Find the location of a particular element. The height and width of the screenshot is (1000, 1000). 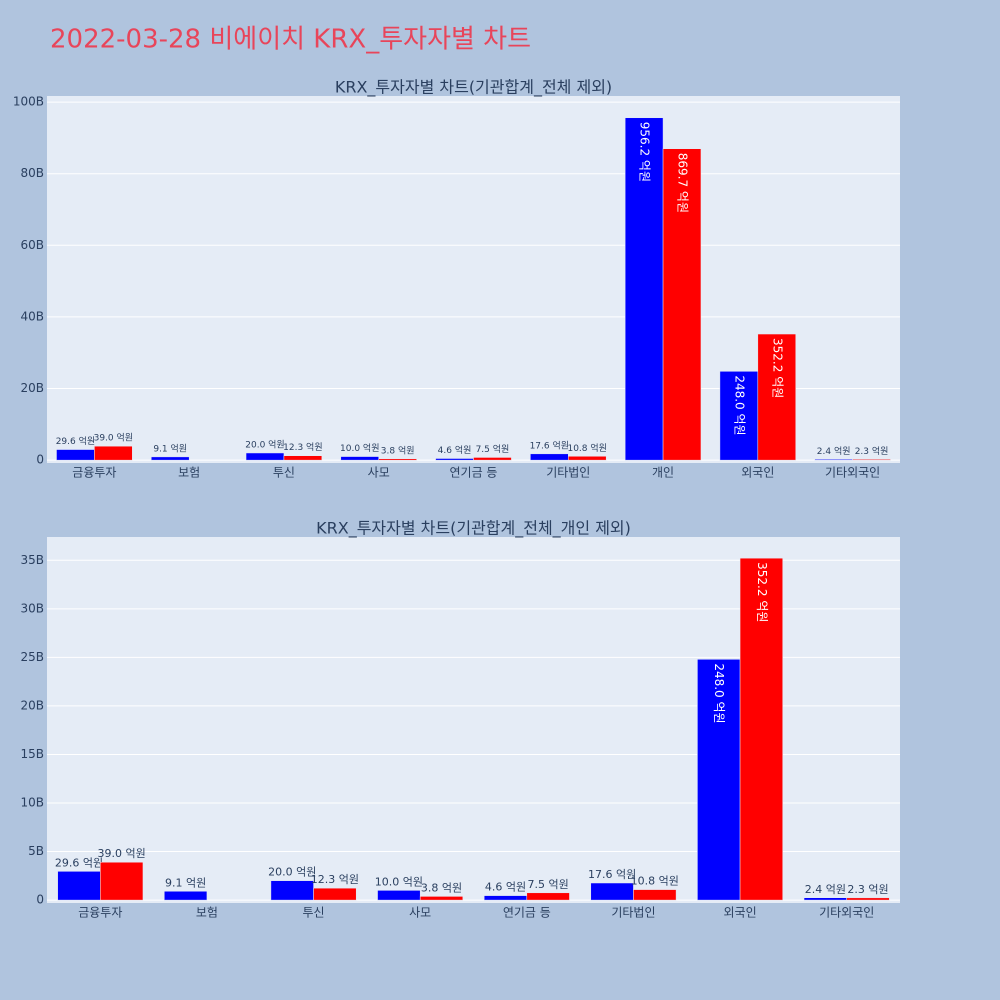

y-tick-label: 15B is located at coordinates (32, 754).